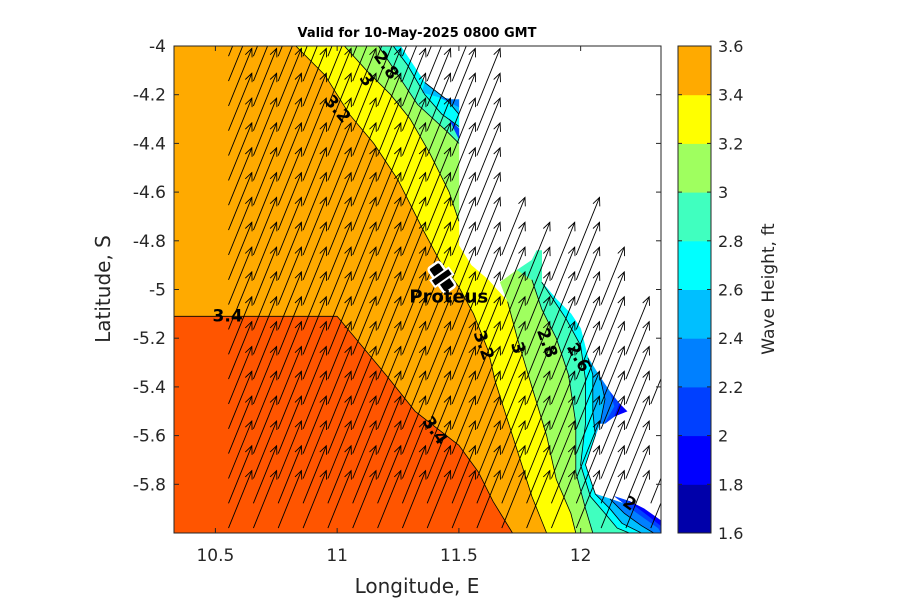 The height and width of the screenshot is (600, 900). Describe the element at coordinates (103, 289) in the screenshot. I see `y-axis-label: Latitude, S` at that location.